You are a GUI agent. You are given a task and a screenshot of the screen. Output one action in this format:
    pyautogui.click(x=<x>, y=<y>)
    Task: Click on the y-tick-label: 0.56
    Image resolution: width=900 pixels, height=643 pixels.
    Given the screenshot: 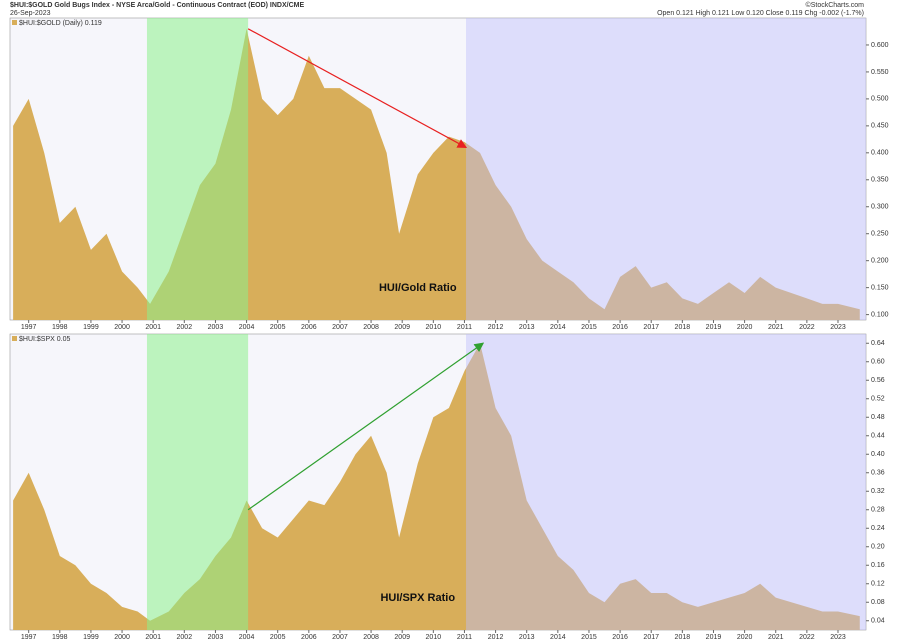 What is the action you would take?
    pyautogui.click(x=878, y=380)
    